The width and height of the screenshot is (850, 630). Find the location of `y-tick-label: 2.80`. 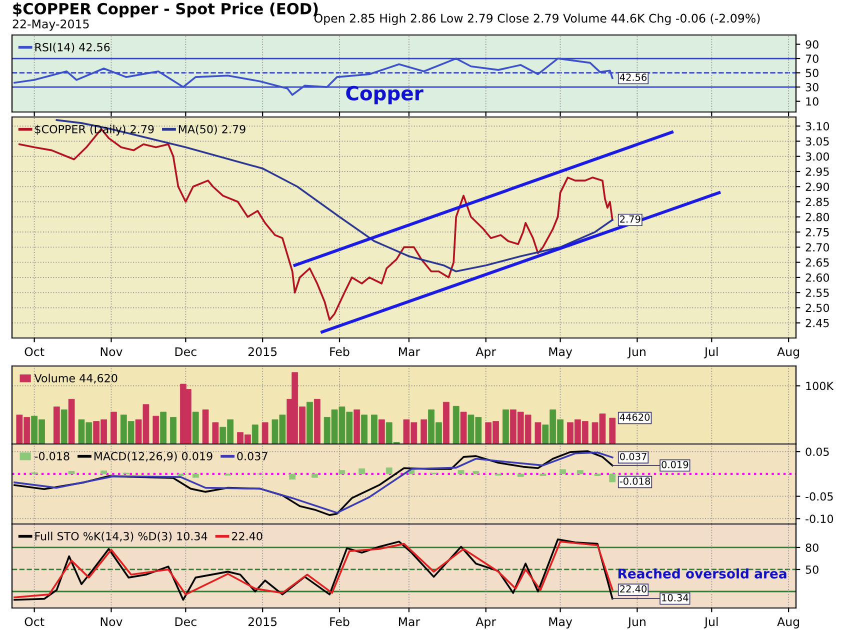

y-tick-label: 2.80 is located at coordinates (818, 217).